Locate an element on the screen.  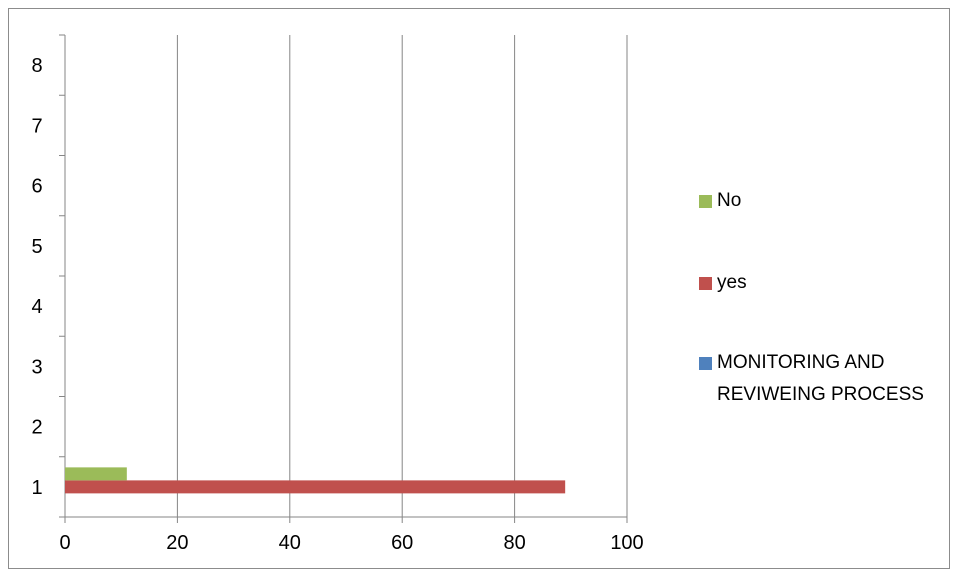
y-tick-label-4: 4 is located at coordinates (36, 307).